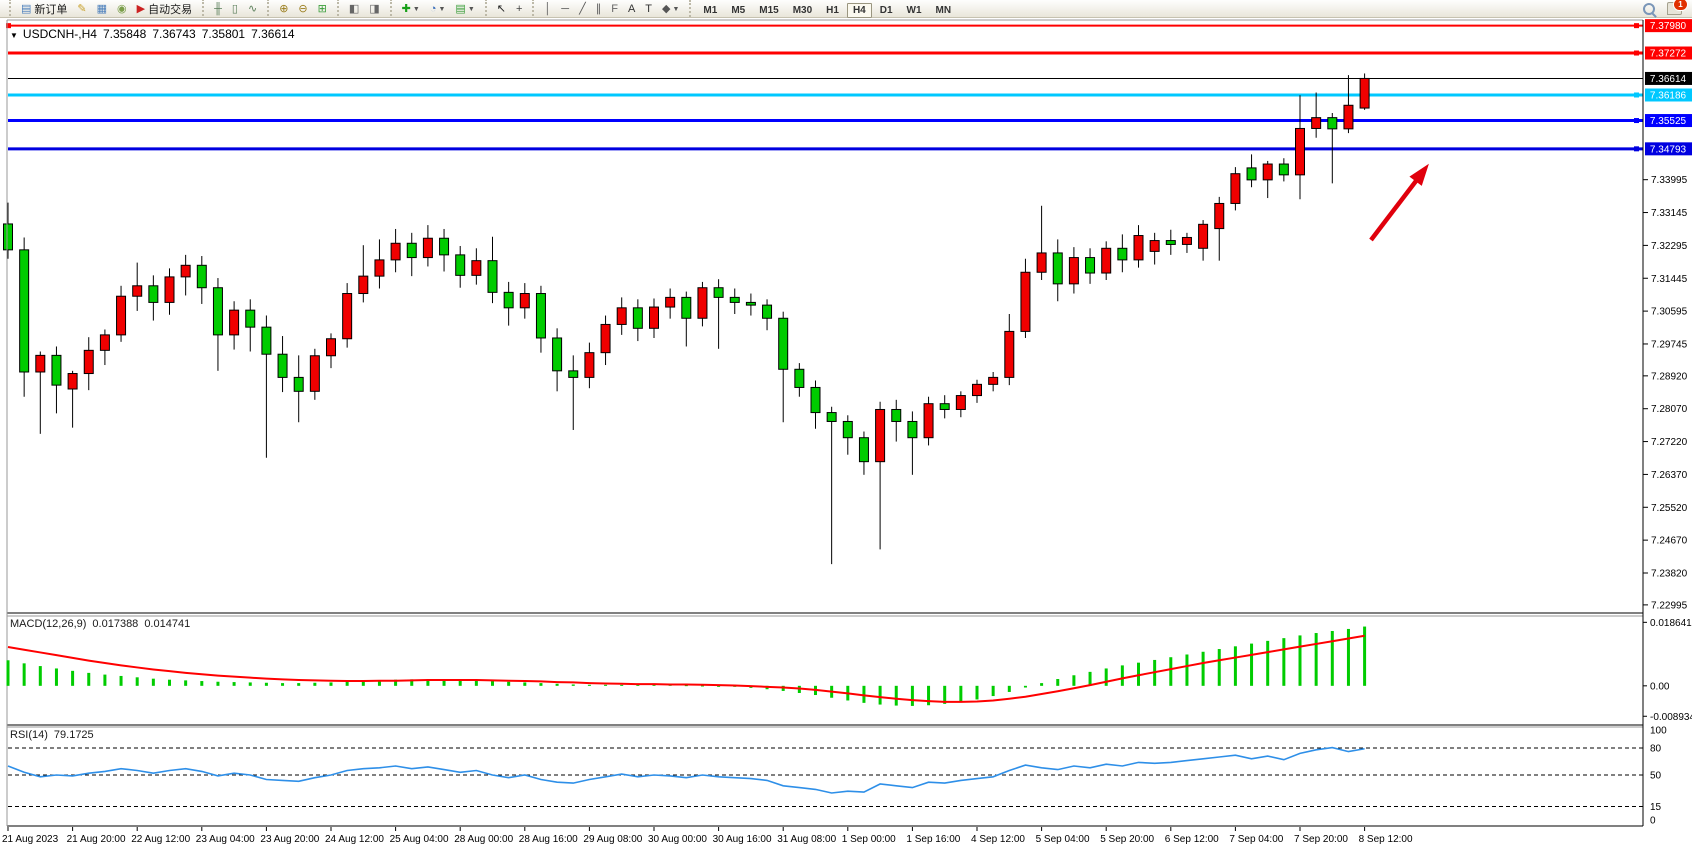  I want to click on timeframe-mn-button: MN, so click(943, 10).